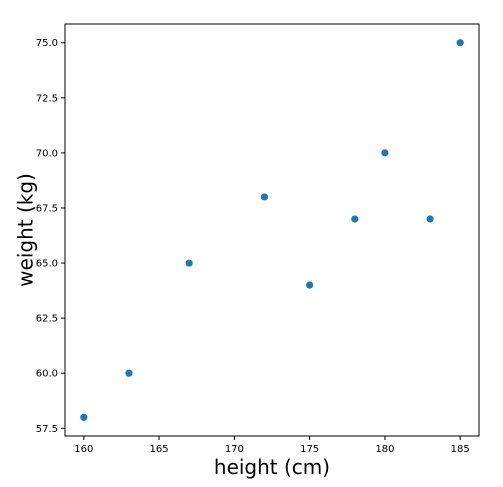 This screenshot has width=503, height=487. What do you see at coordinates (26, 230) in the screenshot?
I see `y-axis-label: weight (kg)` at bounding box center [26, 230].